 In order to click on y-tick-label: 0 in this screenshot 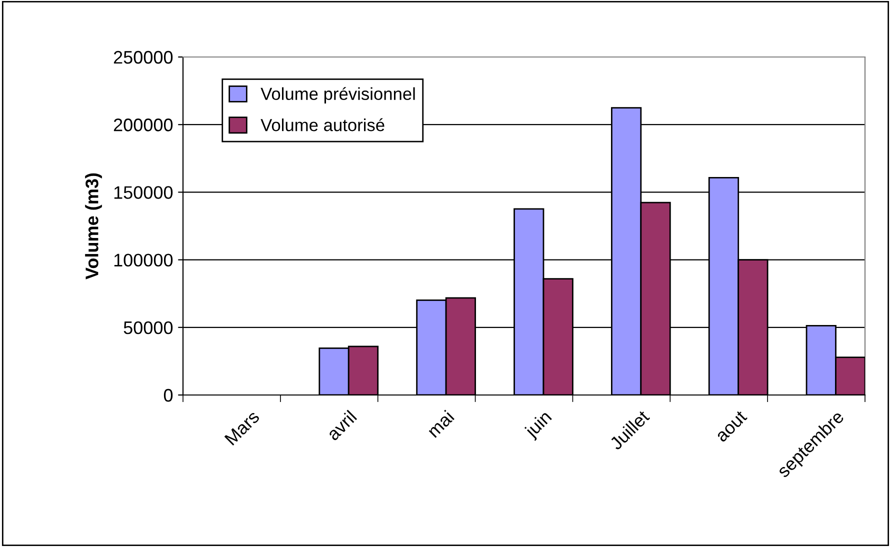, I will do `click(168, 395)`.